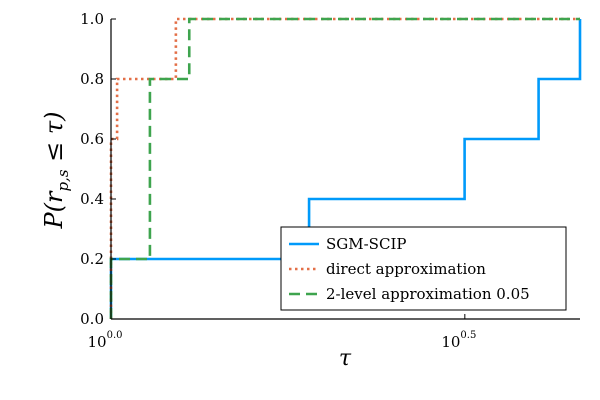 Image resolution: width=600 pixels, height=400 pixels. What do you see at coordinates (63, 180) in the screenshot?
I see `y-axis-label-subscript: p,s` at bounding box center [63, 180].